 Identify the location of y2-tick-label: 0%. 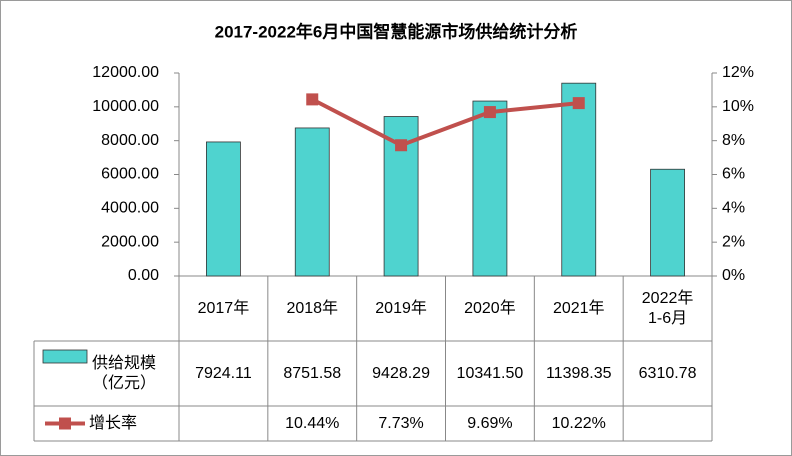
(733, 275).